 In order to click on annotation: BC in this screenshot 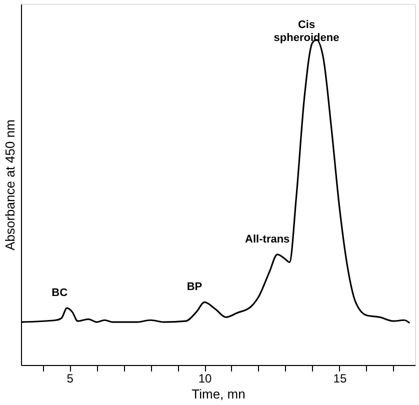, I will do `click(60, 293)`.